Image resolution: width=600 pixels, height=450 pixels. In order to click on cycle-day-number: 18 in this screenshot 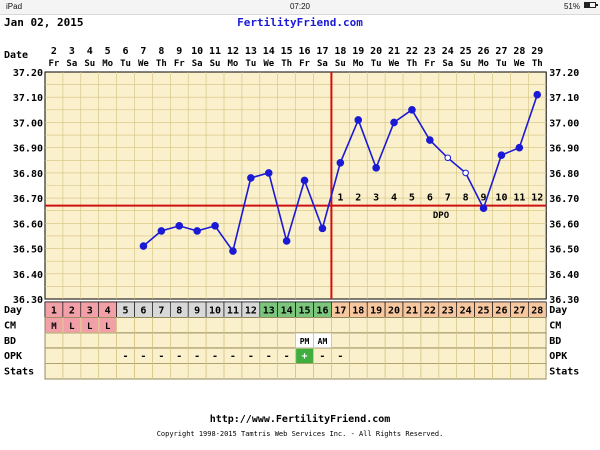, I will do `click(358, 311)`.